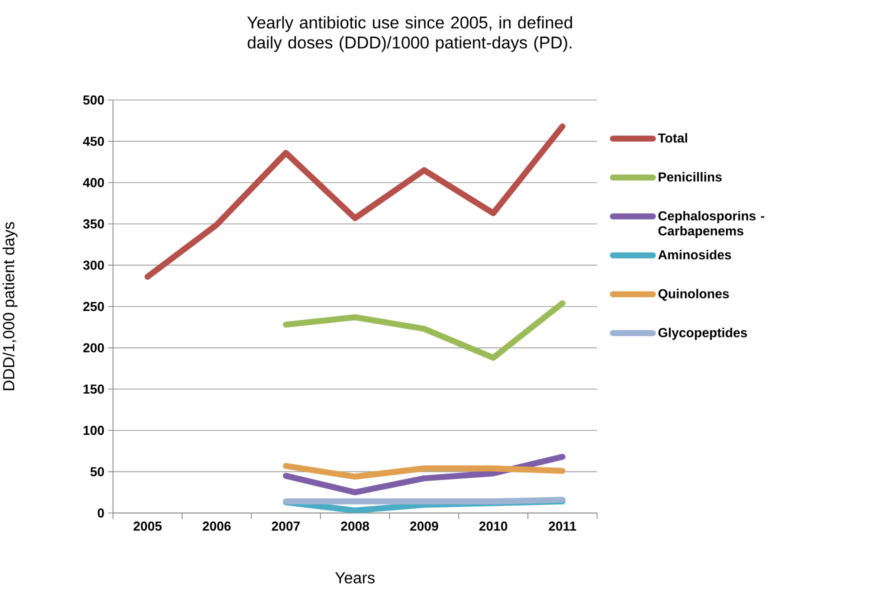 This screenshot has height=602, width=890. I want to click on legend-label: Penicillins, so click(690, 177).